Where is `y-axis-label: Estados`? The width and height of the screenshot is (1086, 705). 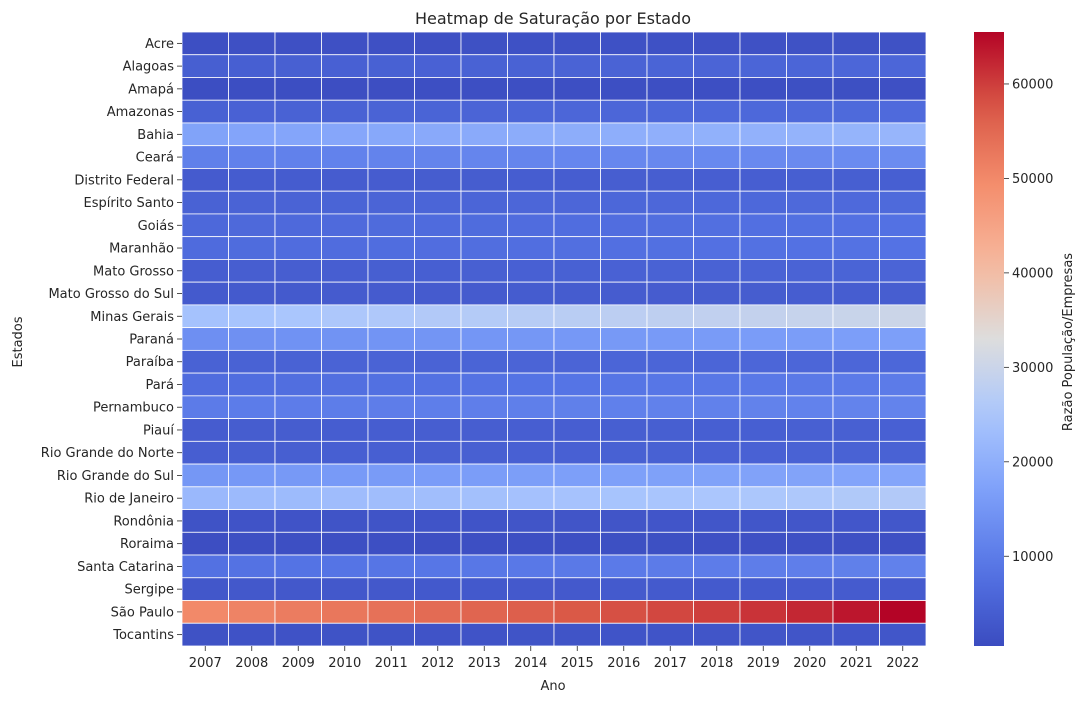 y-axis-label: Estados is located at coordinates (18, 341).